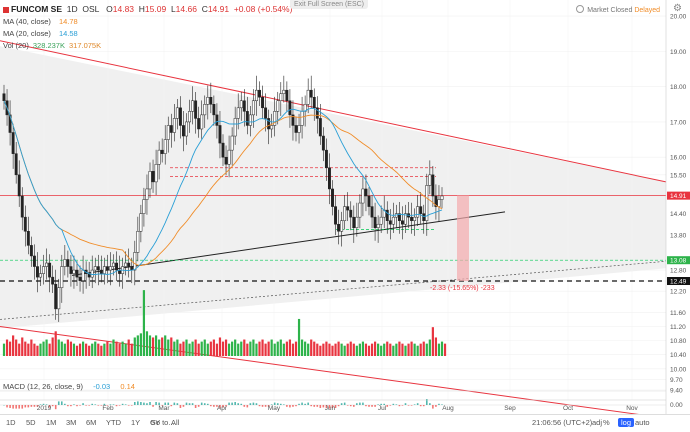 The width and height of the screenshot is (690, 432). Describe the element at coordinates (678, 158) in the screenshot. I see `price-tick-label: 16.00` at that location.